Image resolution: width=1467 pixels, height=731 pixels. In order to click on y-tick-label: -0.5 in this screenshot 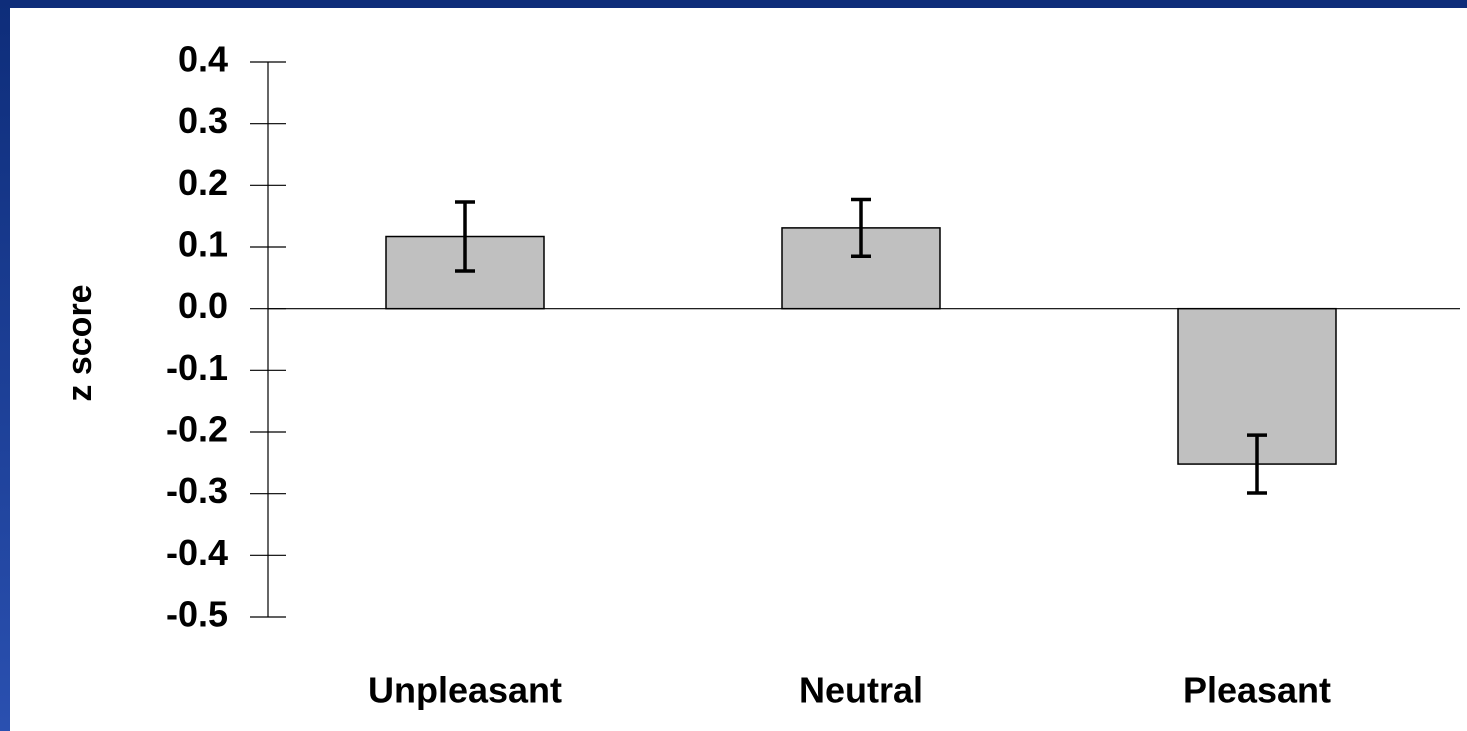, I will do `click(197, 614)`.